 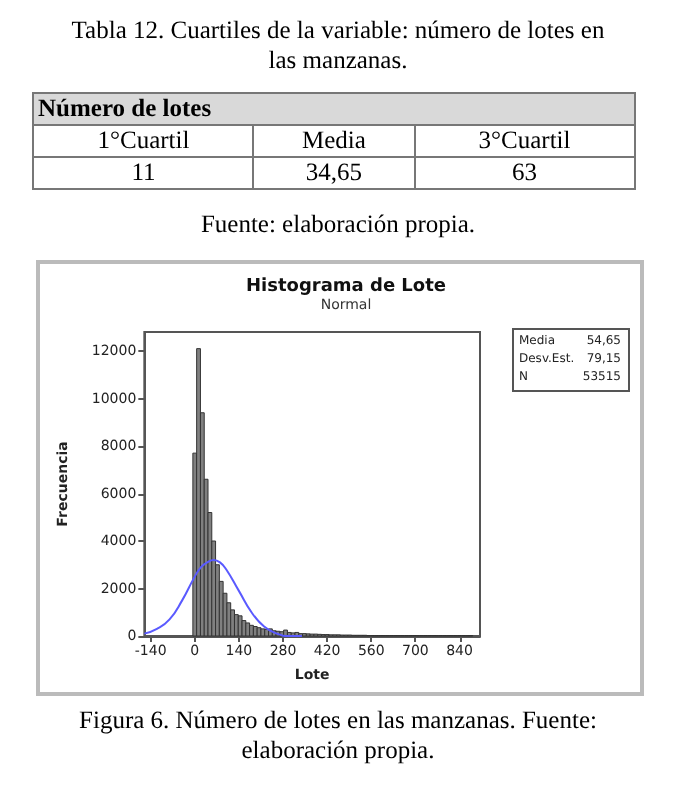 I want to click on text: 1°Cuartil, so click(x=143, y=141).